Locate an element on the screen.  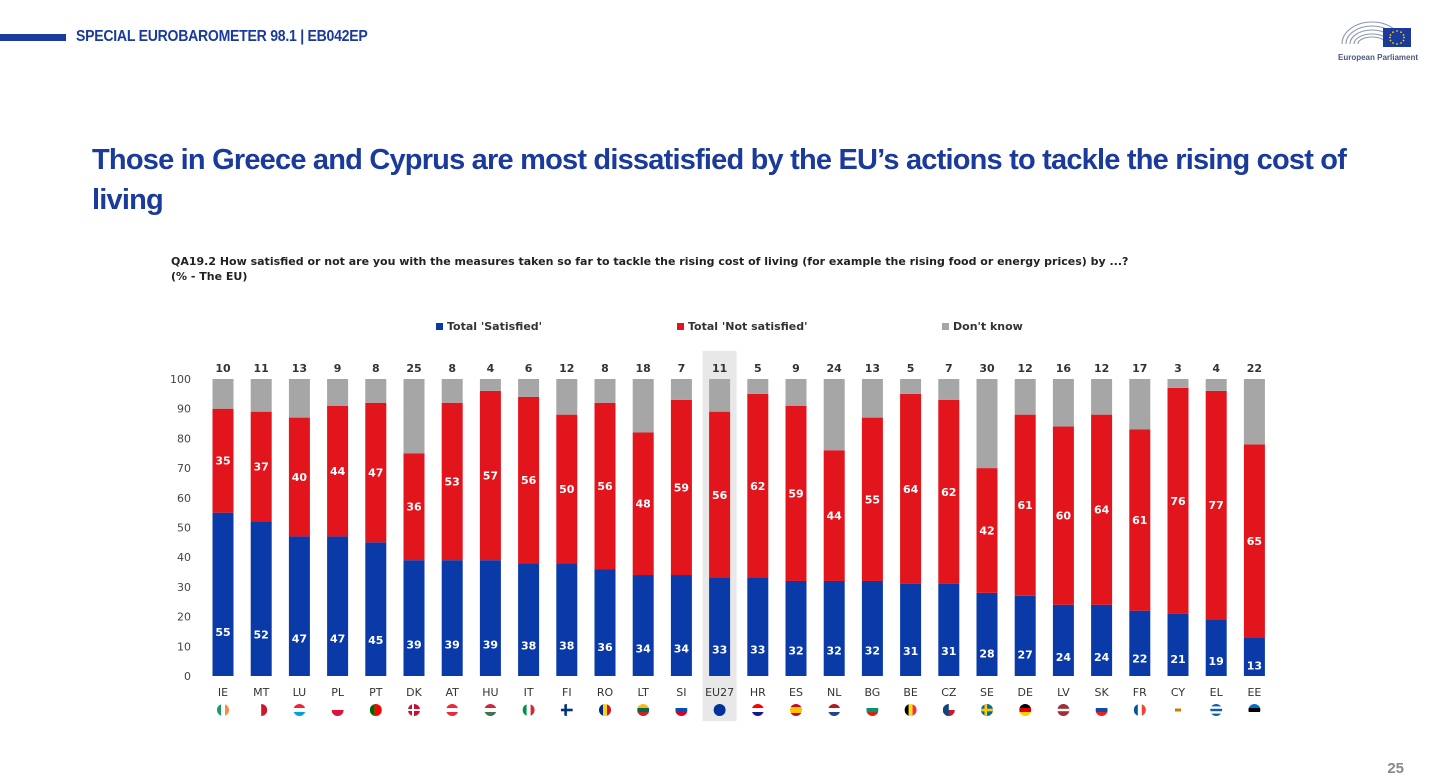
x-tick-label: AT is located at coordinates (453, 692).